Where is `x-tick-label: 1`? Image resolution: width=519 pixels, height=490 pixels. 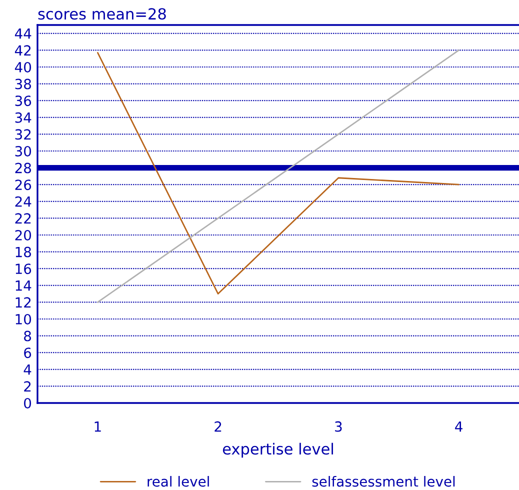
x-tick-label: 1 is located at coordinates (97, 426).